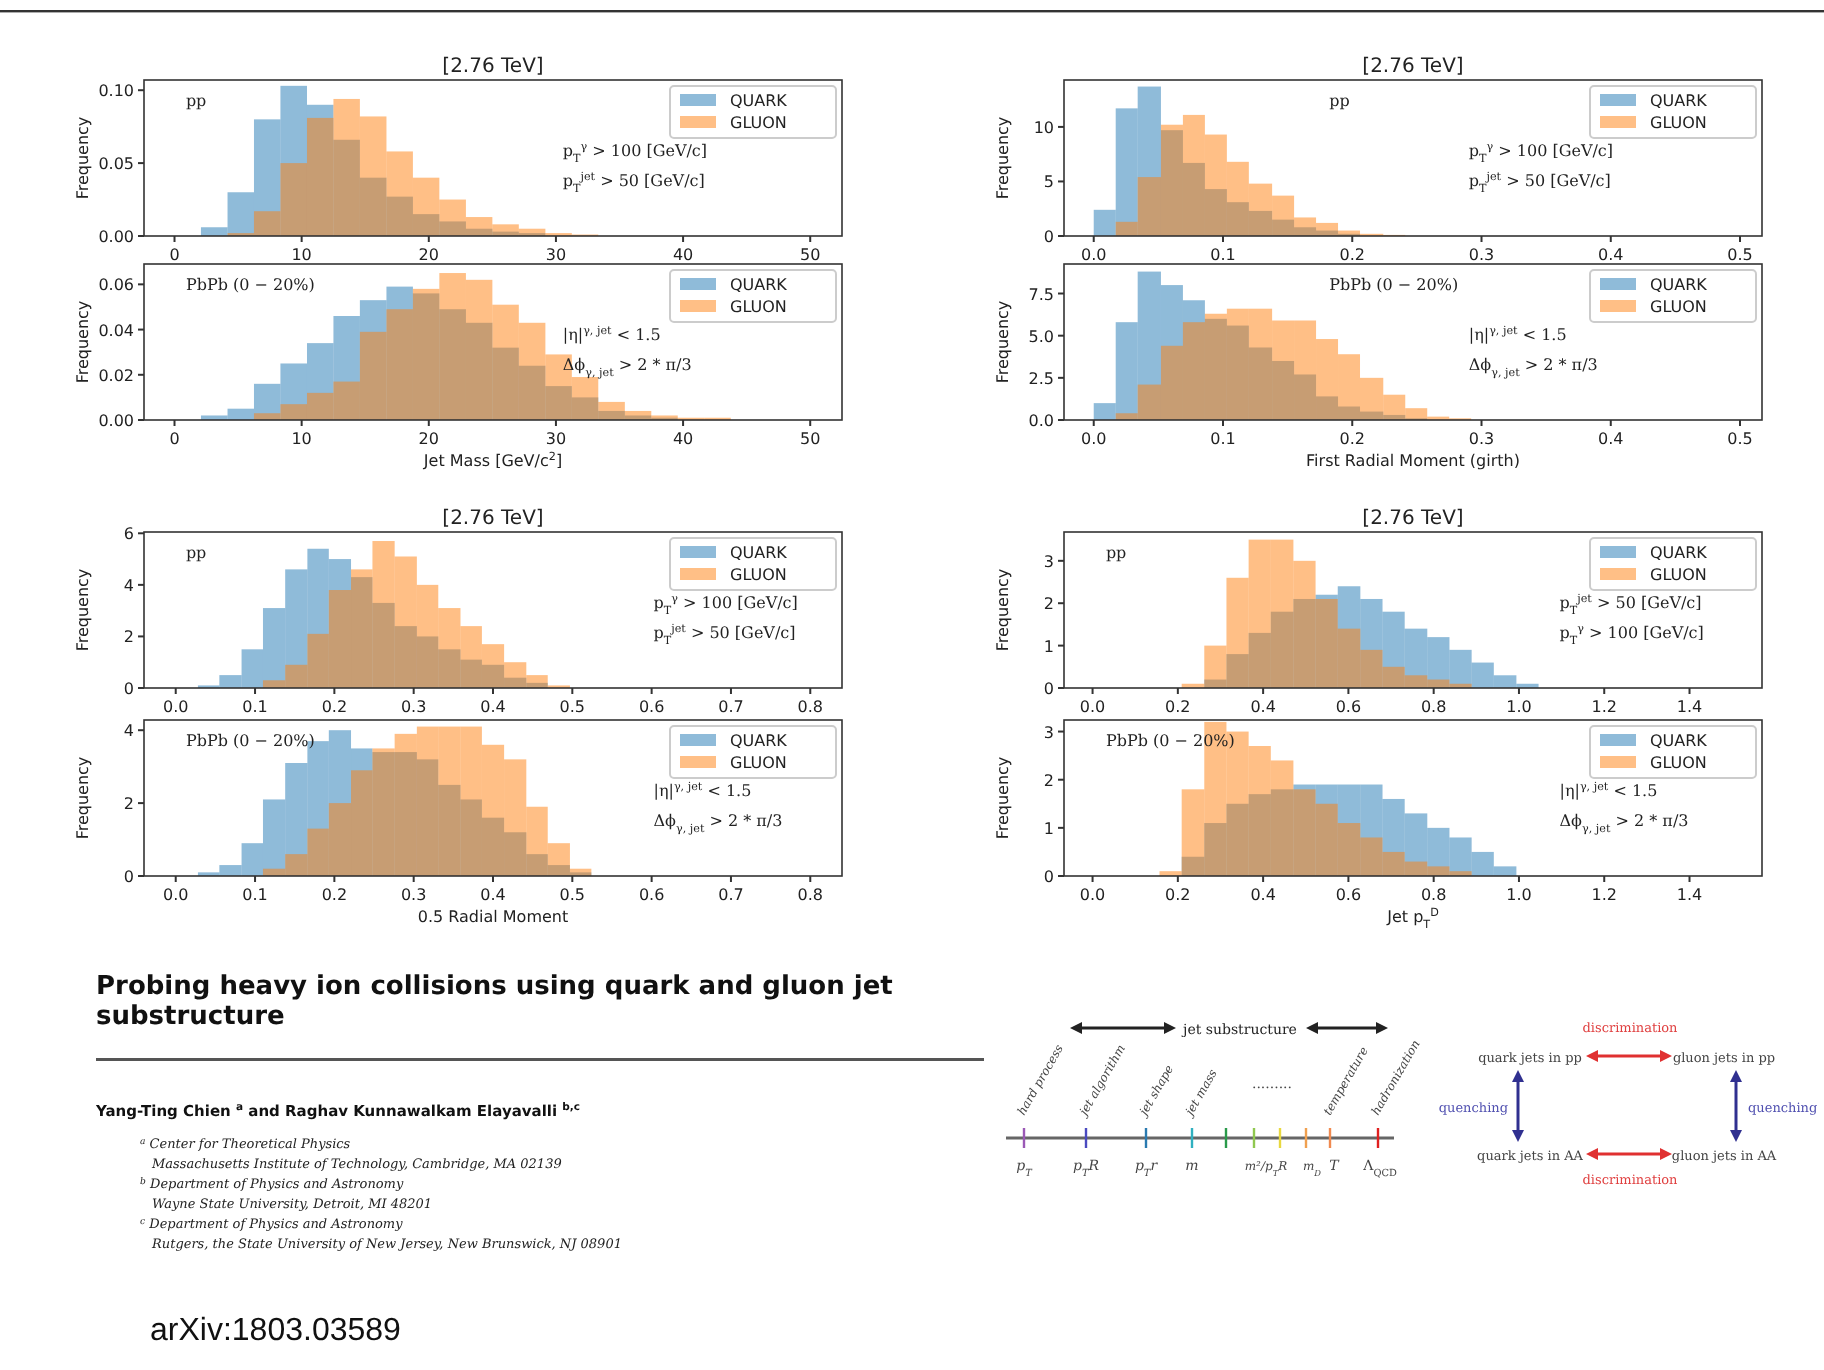  Describe the element at coordinates (116, 330) in the screenshot. I see `y-tick-label: 0.04` at that location.